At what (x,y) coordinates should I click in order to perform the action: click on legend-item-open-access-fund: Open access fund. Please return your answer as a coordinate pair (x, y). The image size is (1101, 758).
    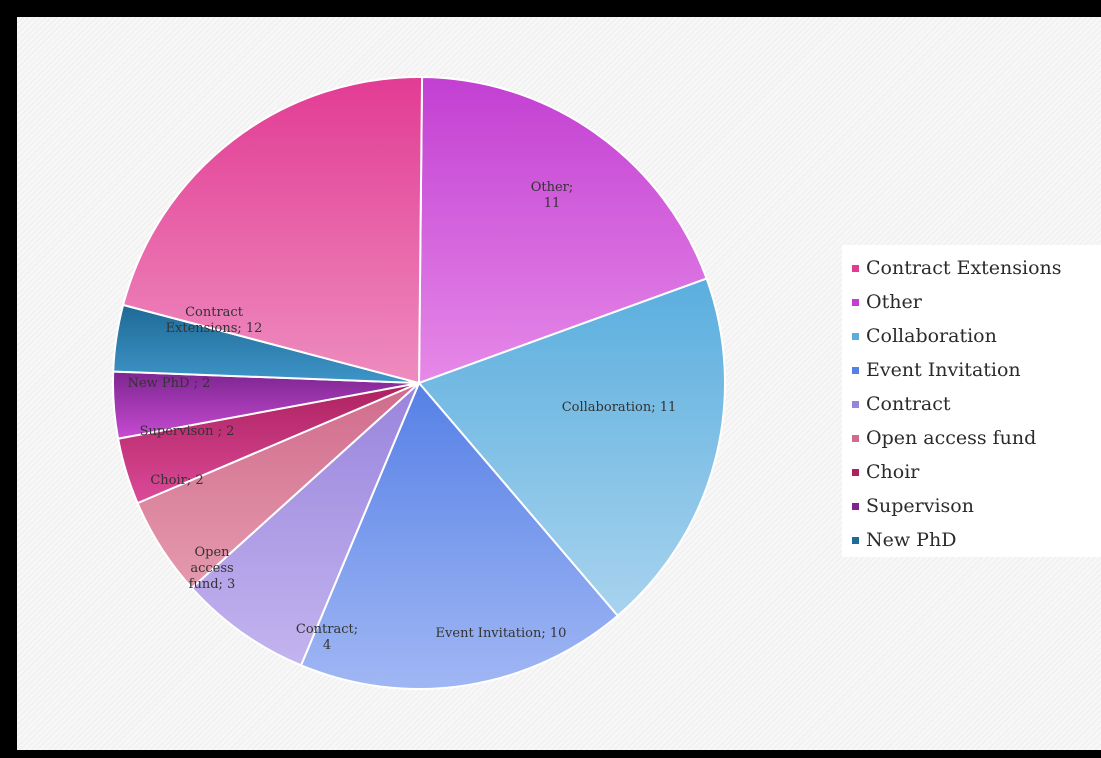
    Looking at the image, I should click on (976, 438).